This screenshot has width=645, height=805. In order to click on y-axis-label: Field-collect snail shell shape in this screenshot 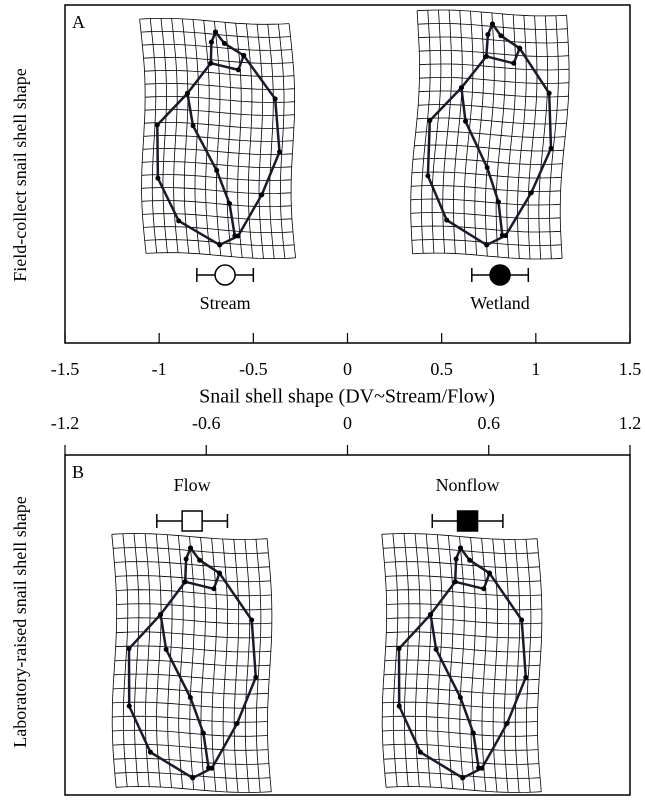, I will do `click(20, 174)`.